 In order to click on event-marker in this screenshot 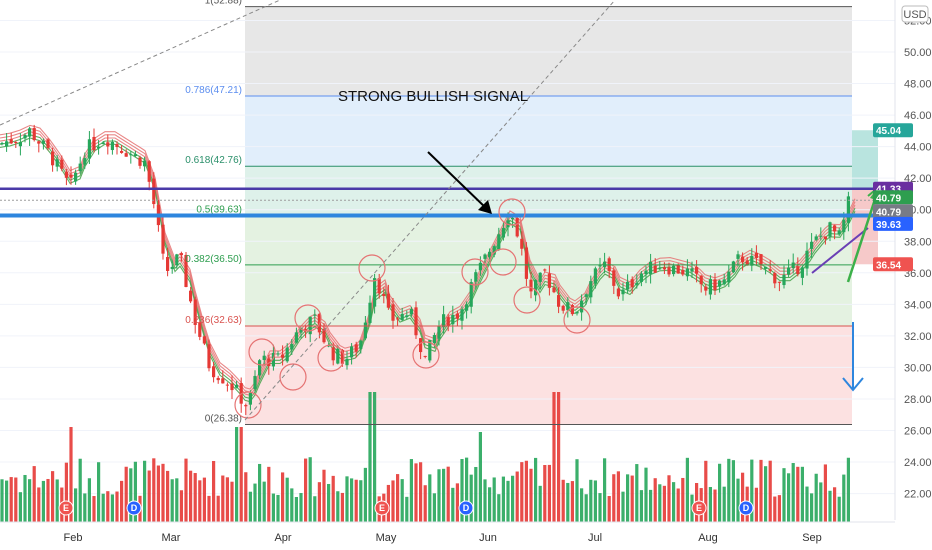, I will do `click(746, 508)`.